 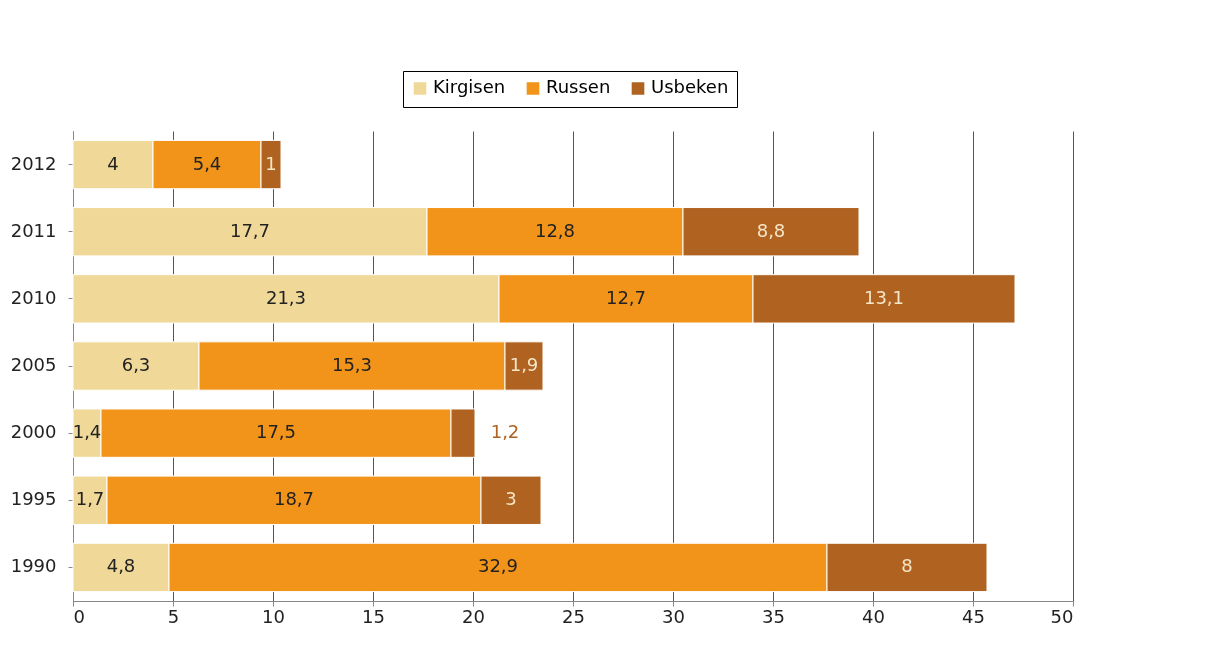 I want to click on x-tick-label: 30, so click(x=673, y=616).